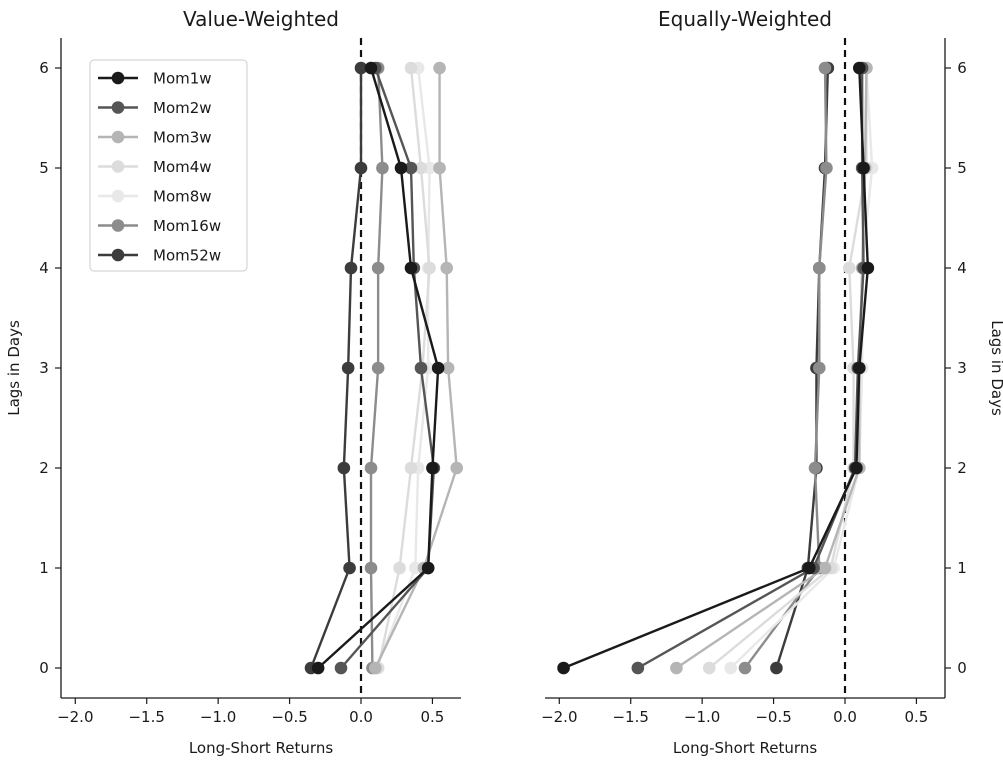  Describe the element at coordinates (75, 717) in the screenshot. I see `value-weighted-x-tick-label: −2.0` at that location.